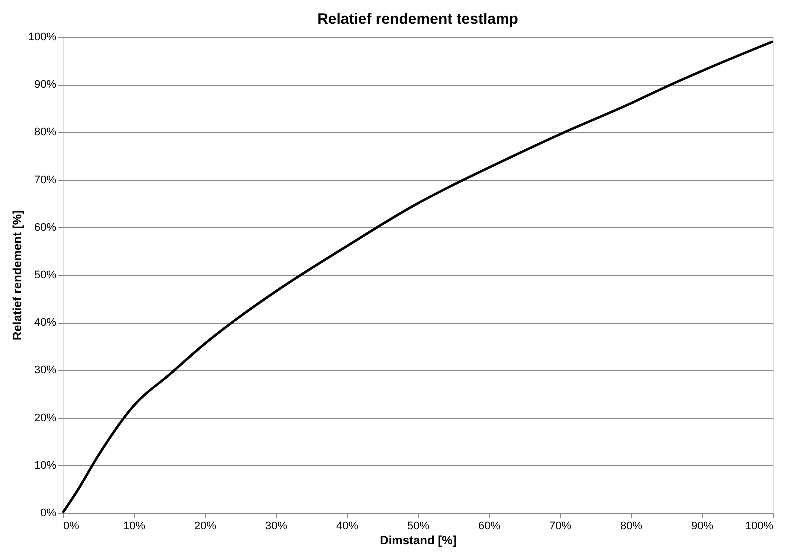 Image resolution: width=797 pixels, height=554 pixels. What do you see at coordinates (276, 526) in the screenshot?
I see `x-tick-label: 30%` at bounding box center [276, 526].